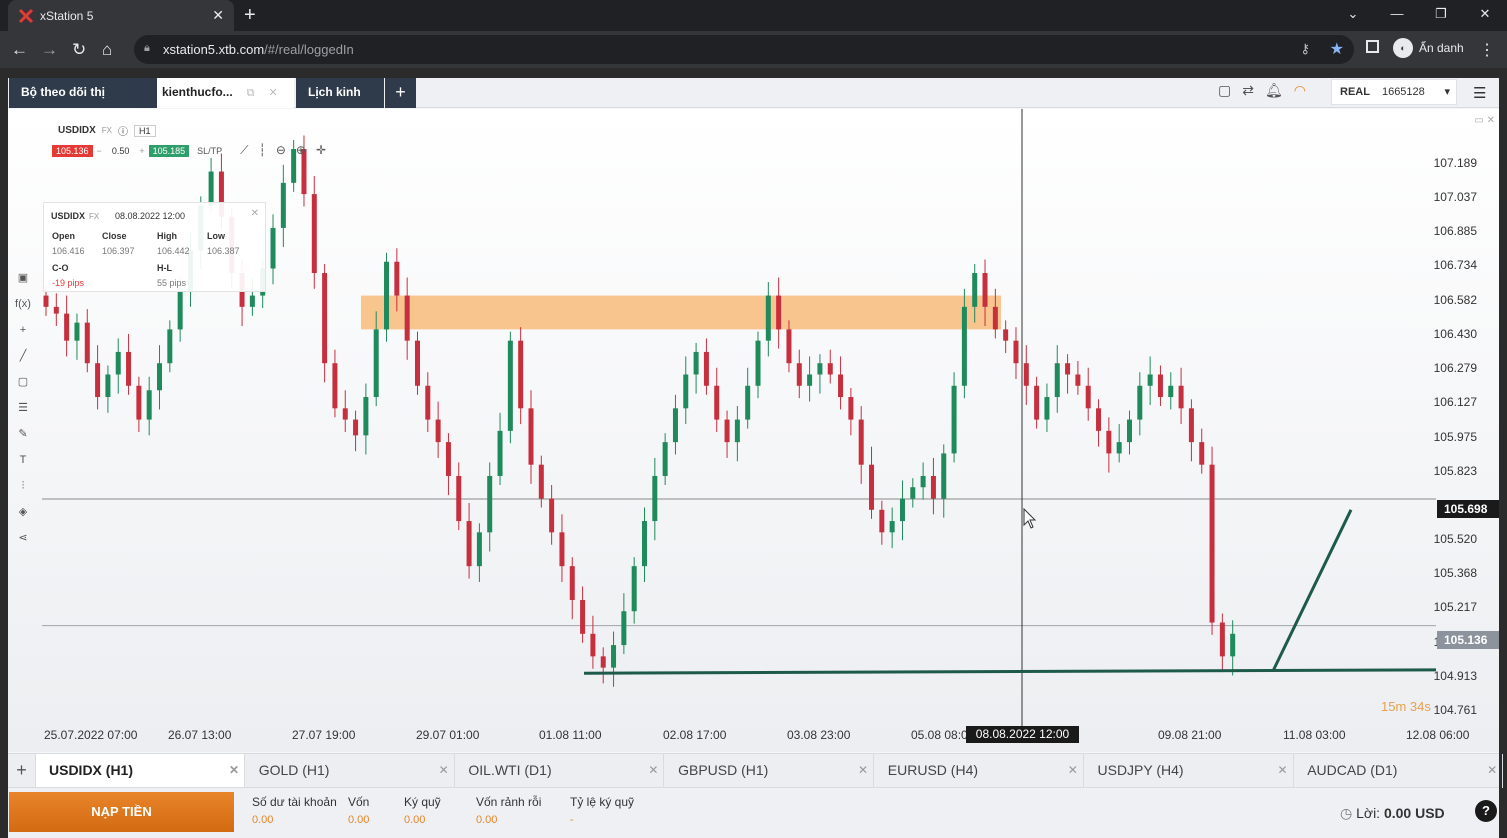  Describe the element at coordinates (121, 812) in the screenshot. I see `deposit-button: NẠP TIỀN` at that location.